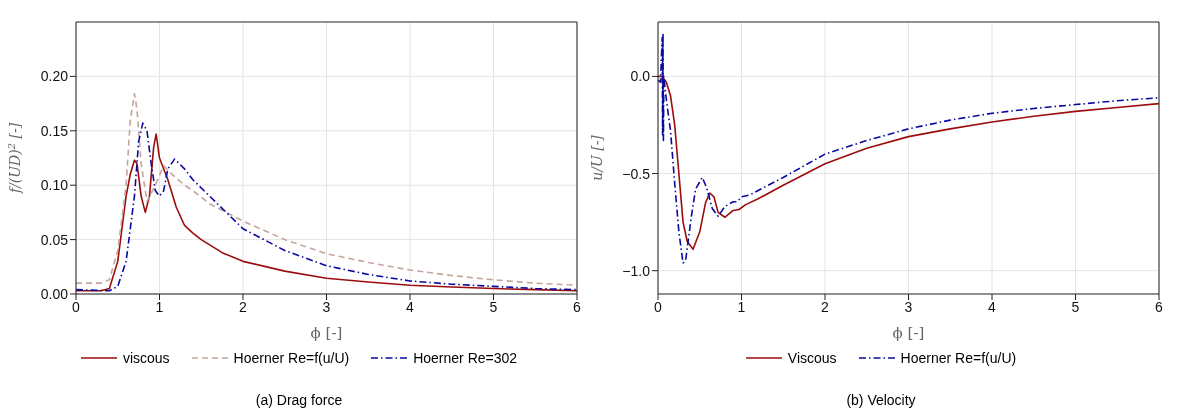  What do you see at coordinates (640, 76) in the screenshot?
I see `y-tick-label: 0.0` at bounding box center [640, 76].